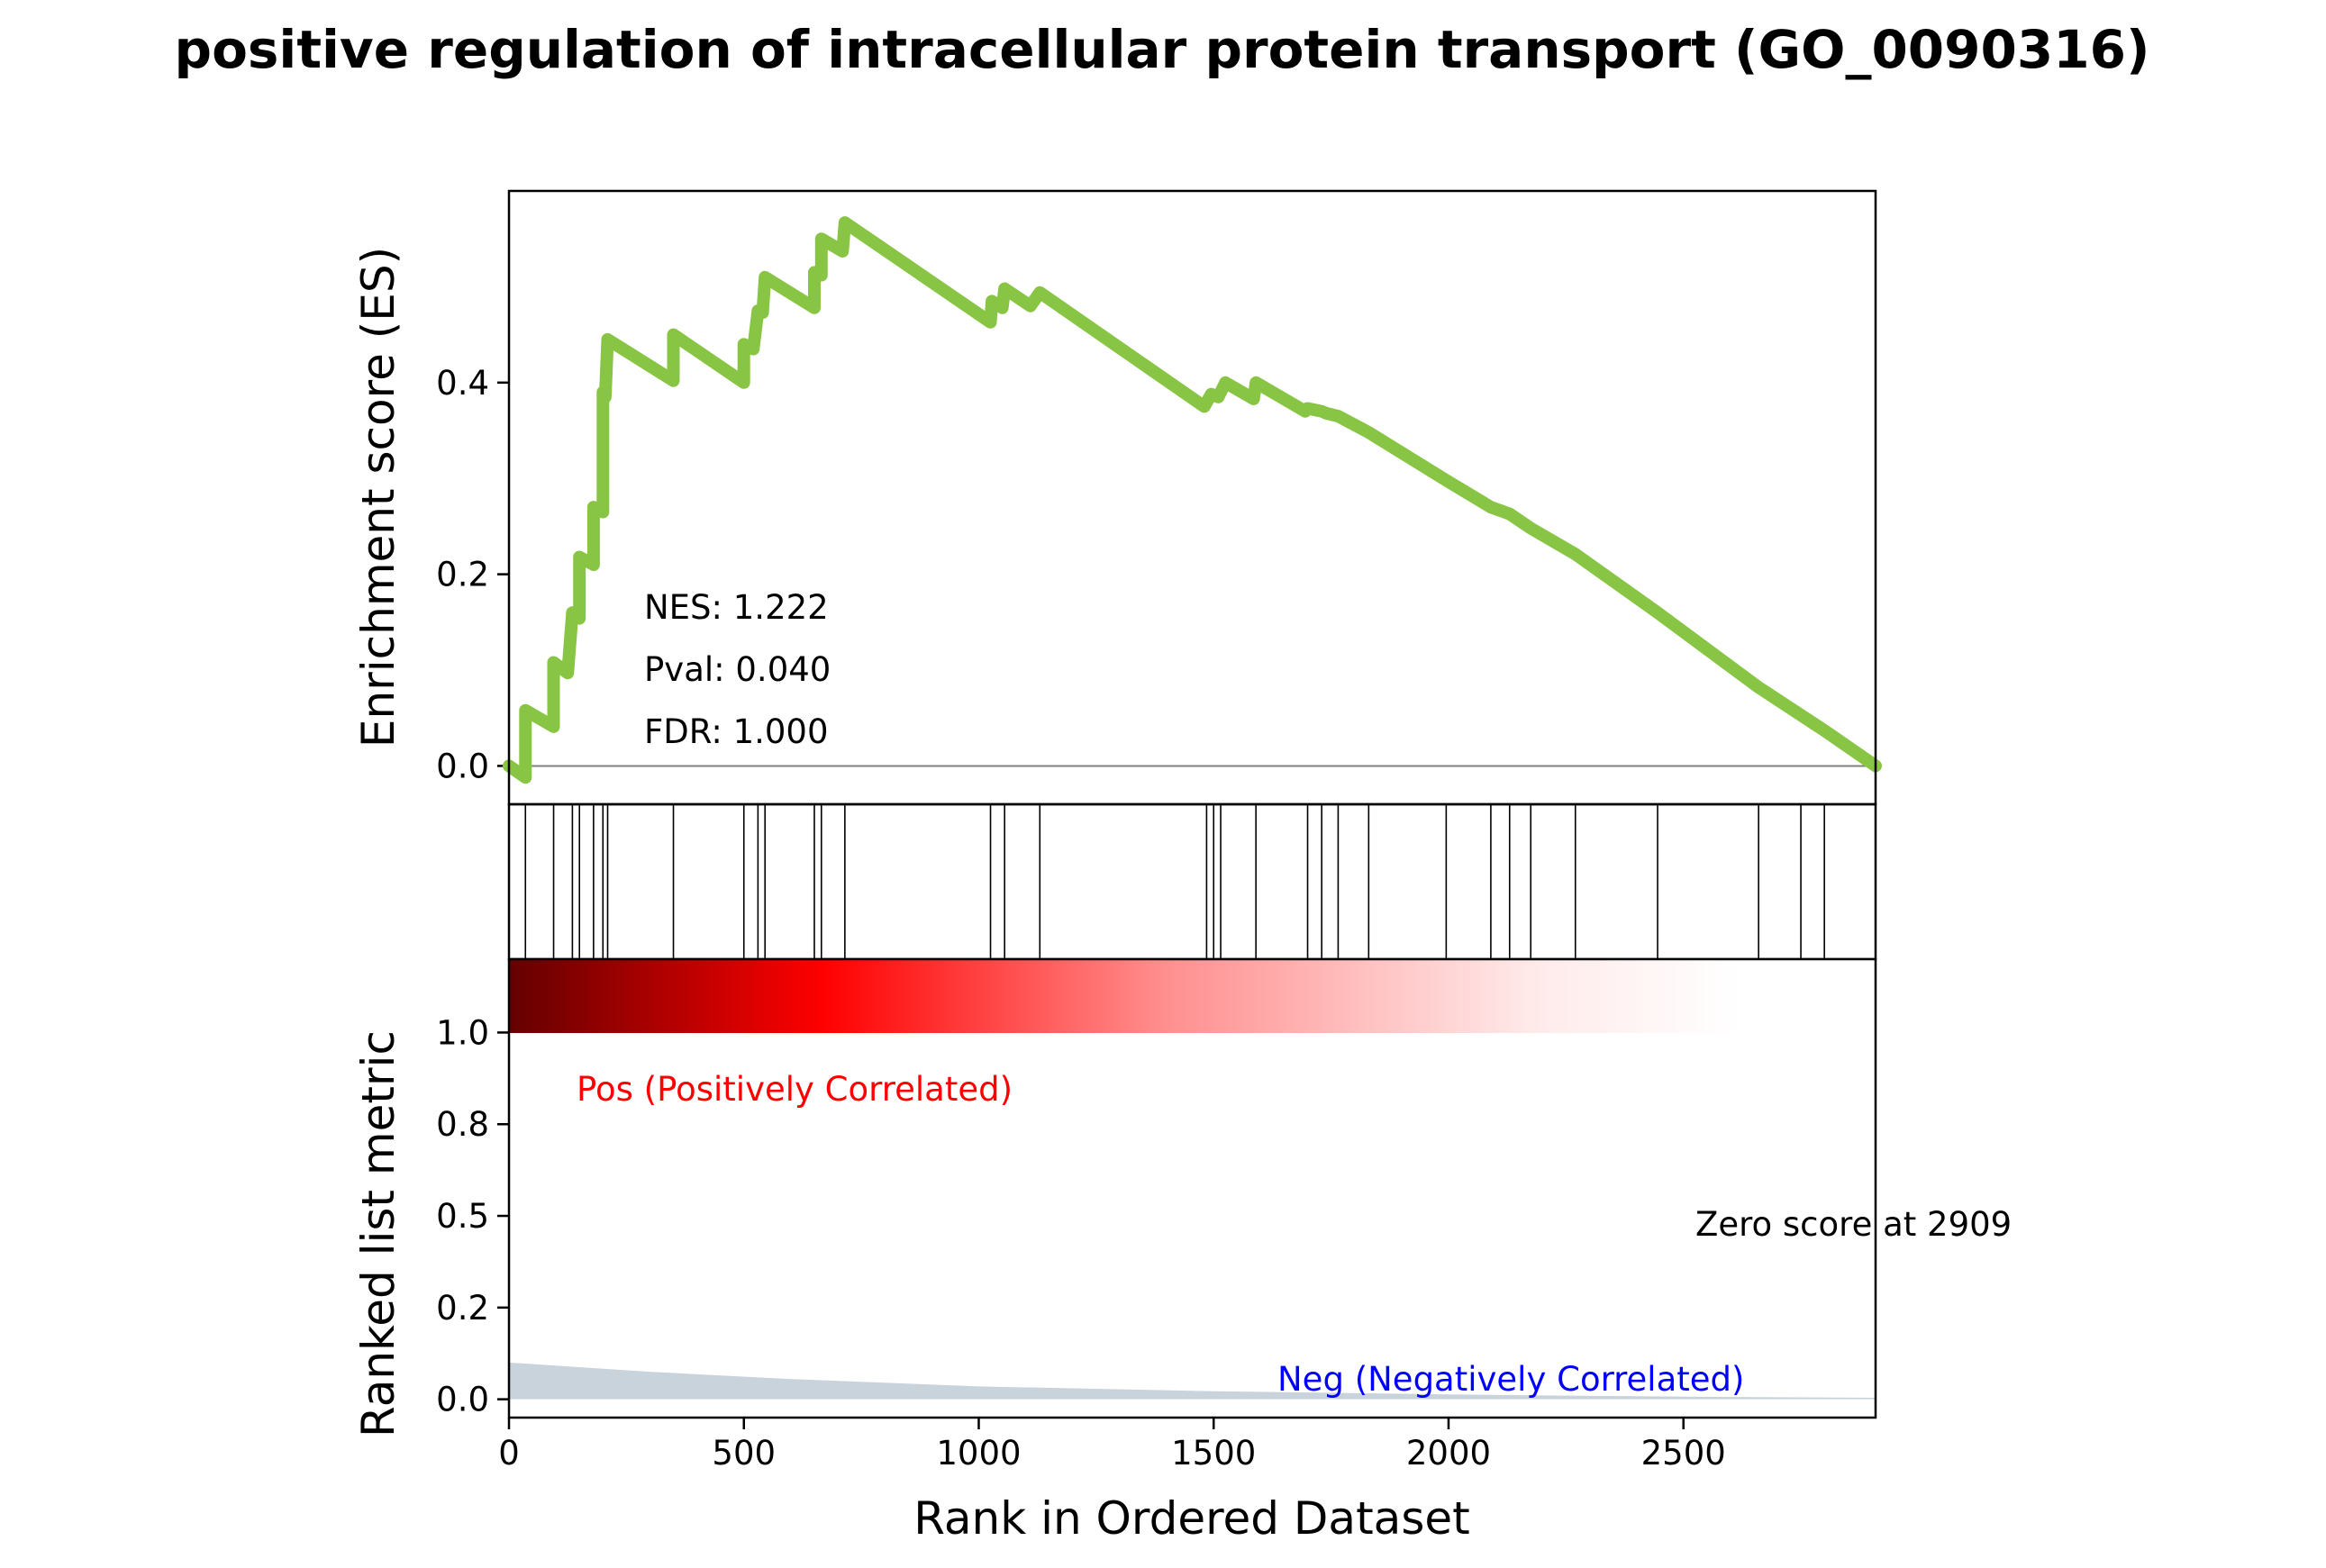 Image resolution: width=2326 pixels, height=1568 pixels. What do you see at coordinates (978, 1453) in the screenshot?
I see `x-tick-label-2: 1000` at bounding box center [978, 1453].